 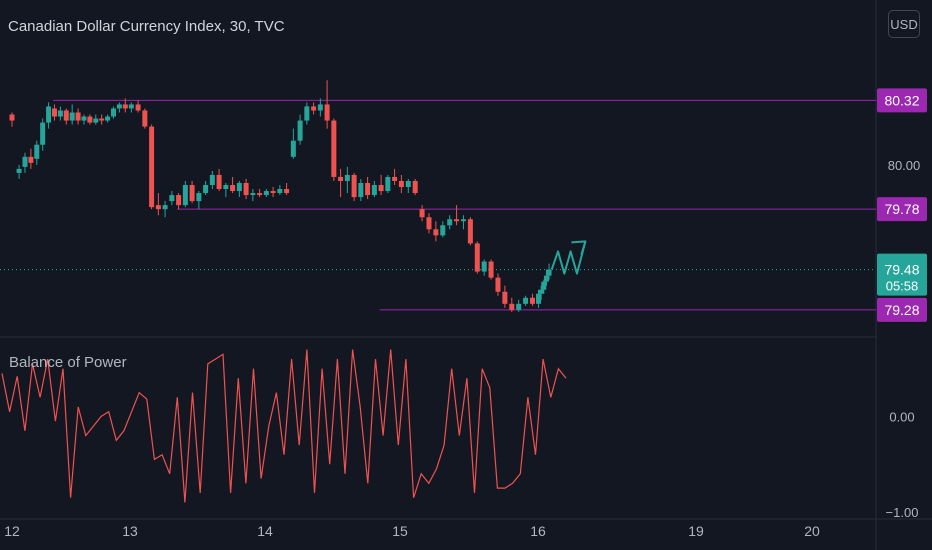 I want to click on level-badge-label: 79.28, so click(x=901, y=310).